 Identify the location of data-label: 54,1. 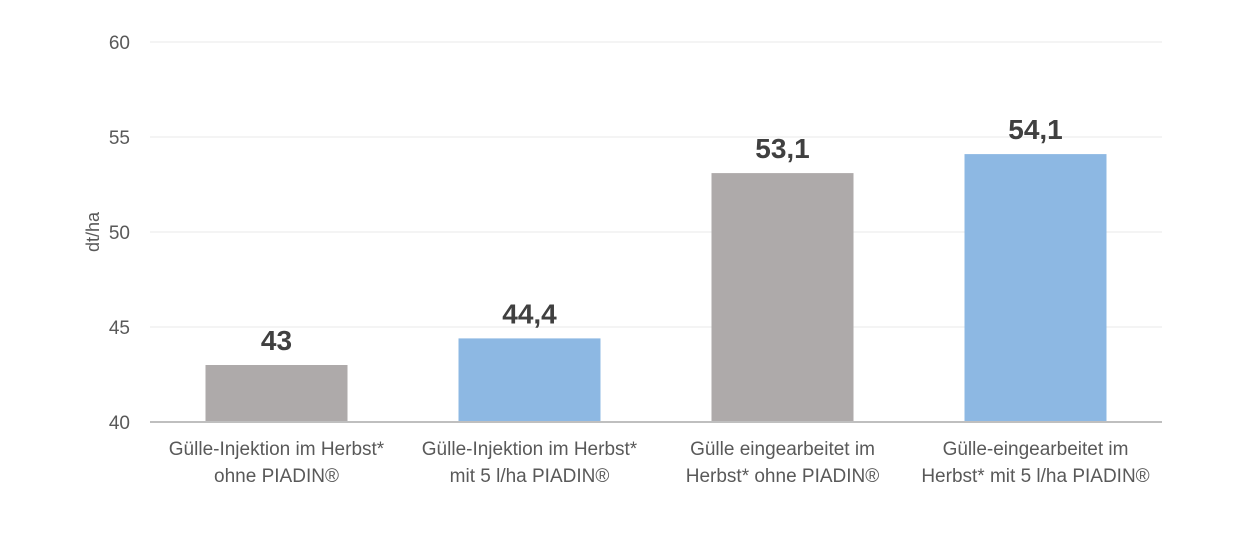
(1035, 129).